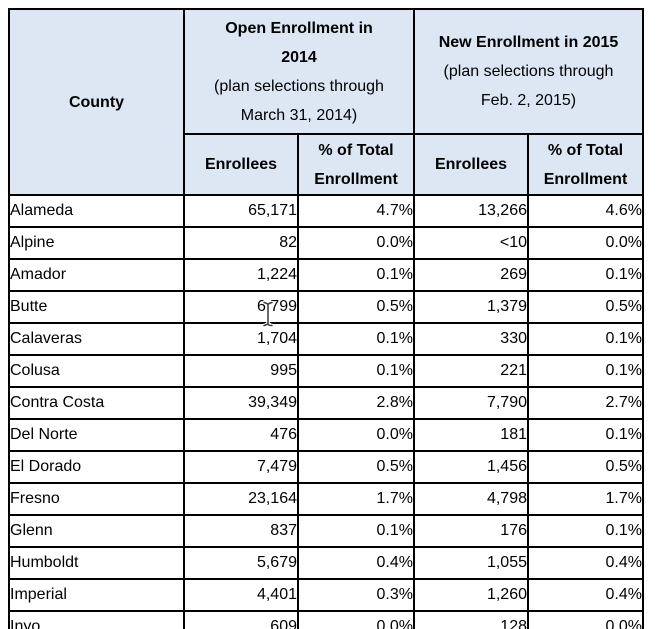 The width and height of the screenshot is (669, 629). I want to click on table-row: Alameda 65,171 4.7% 13,266 4.6%, so click(326, 211).